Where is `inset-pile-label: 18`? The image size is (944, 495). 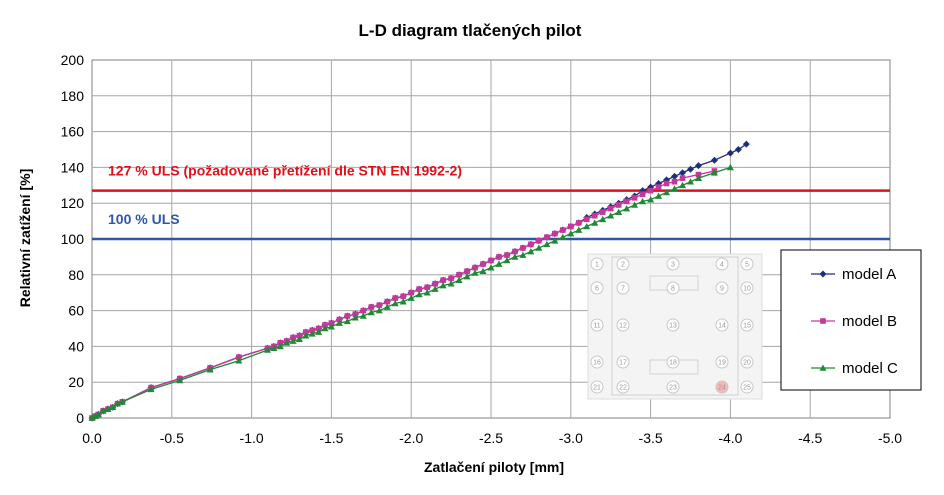 inset-pile-label: 18 is located at coordinates (673, 363).